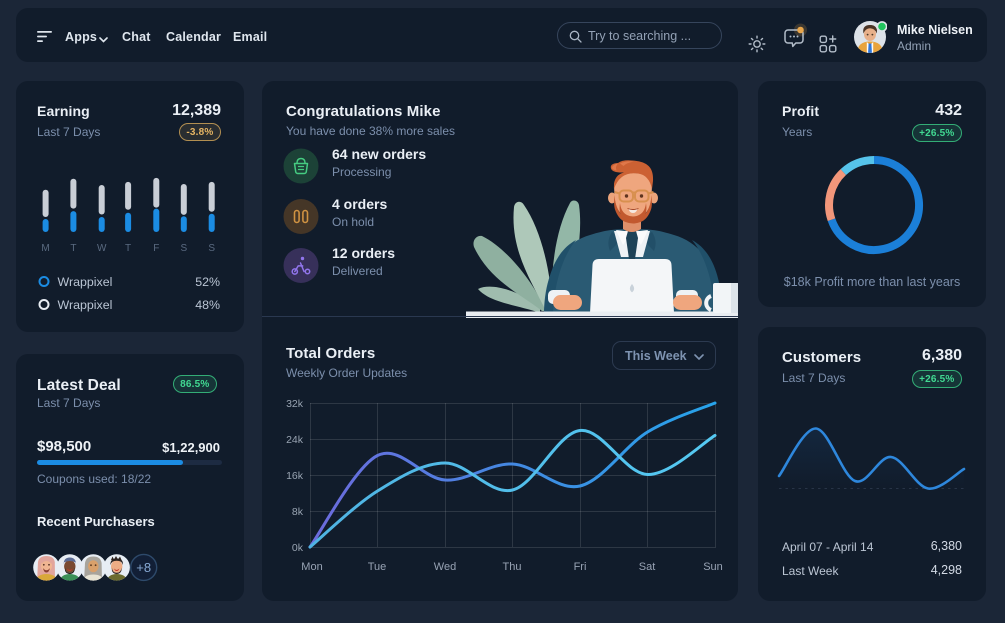 This screenshot has height=623, width=1005. I want to click on svg-text: +8, so click(143, 567).